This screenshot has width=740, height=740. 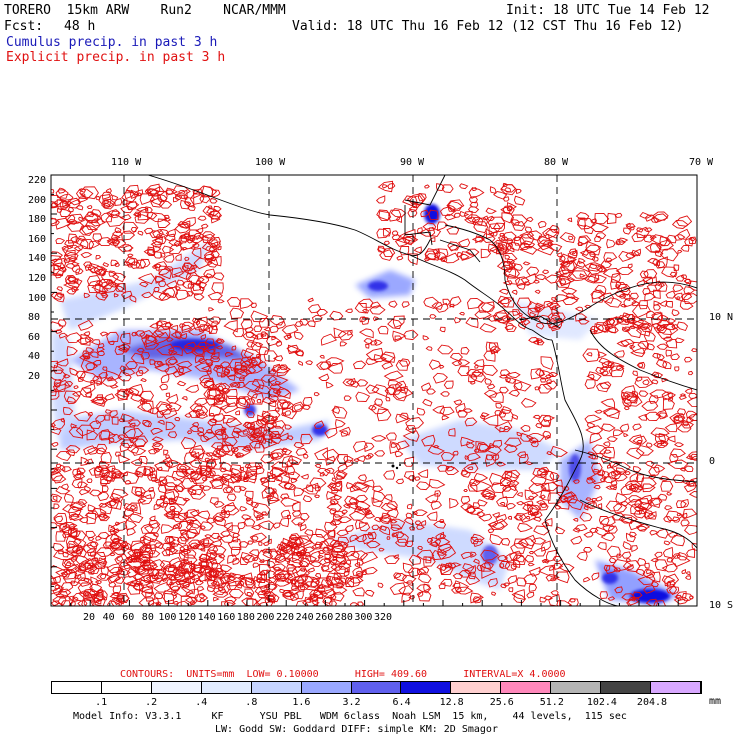 I want to click on x-tick-label: 40, so click(x=108, y=617).